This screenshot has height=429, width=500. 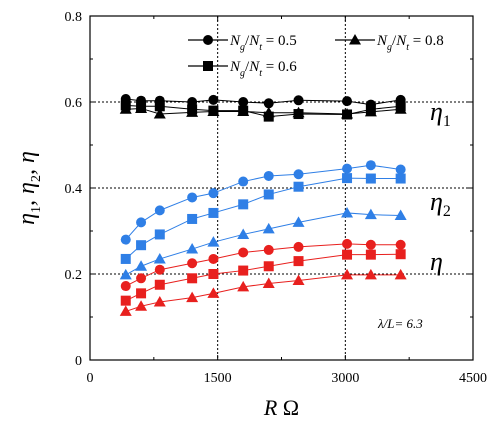 I want to click on legend-label: Ng/Nt = 0.5, so click(x=263, y=43).